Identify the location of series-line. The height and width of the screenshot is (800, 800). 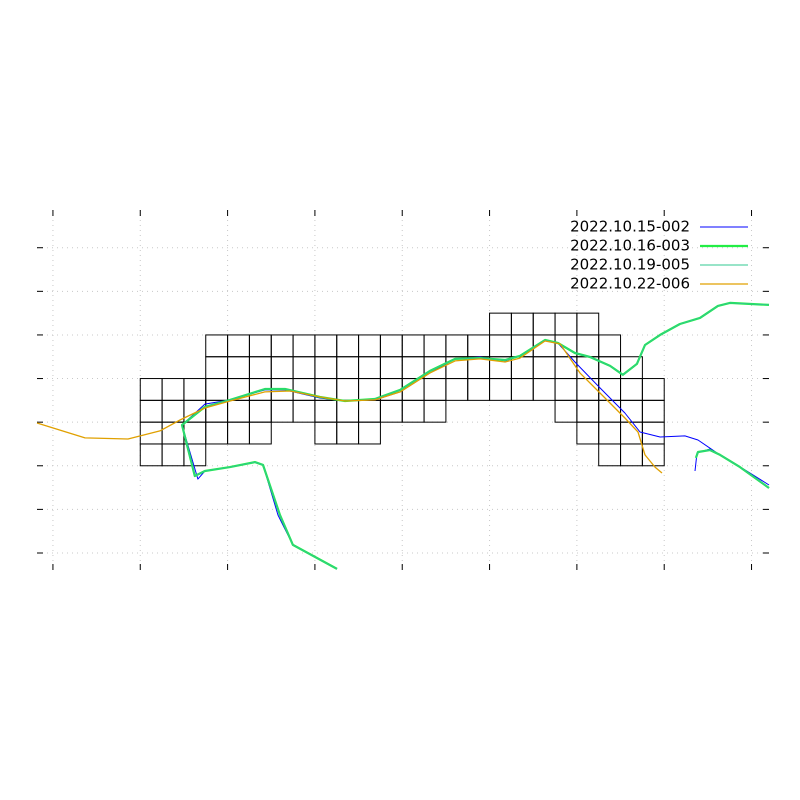
(349, 407).